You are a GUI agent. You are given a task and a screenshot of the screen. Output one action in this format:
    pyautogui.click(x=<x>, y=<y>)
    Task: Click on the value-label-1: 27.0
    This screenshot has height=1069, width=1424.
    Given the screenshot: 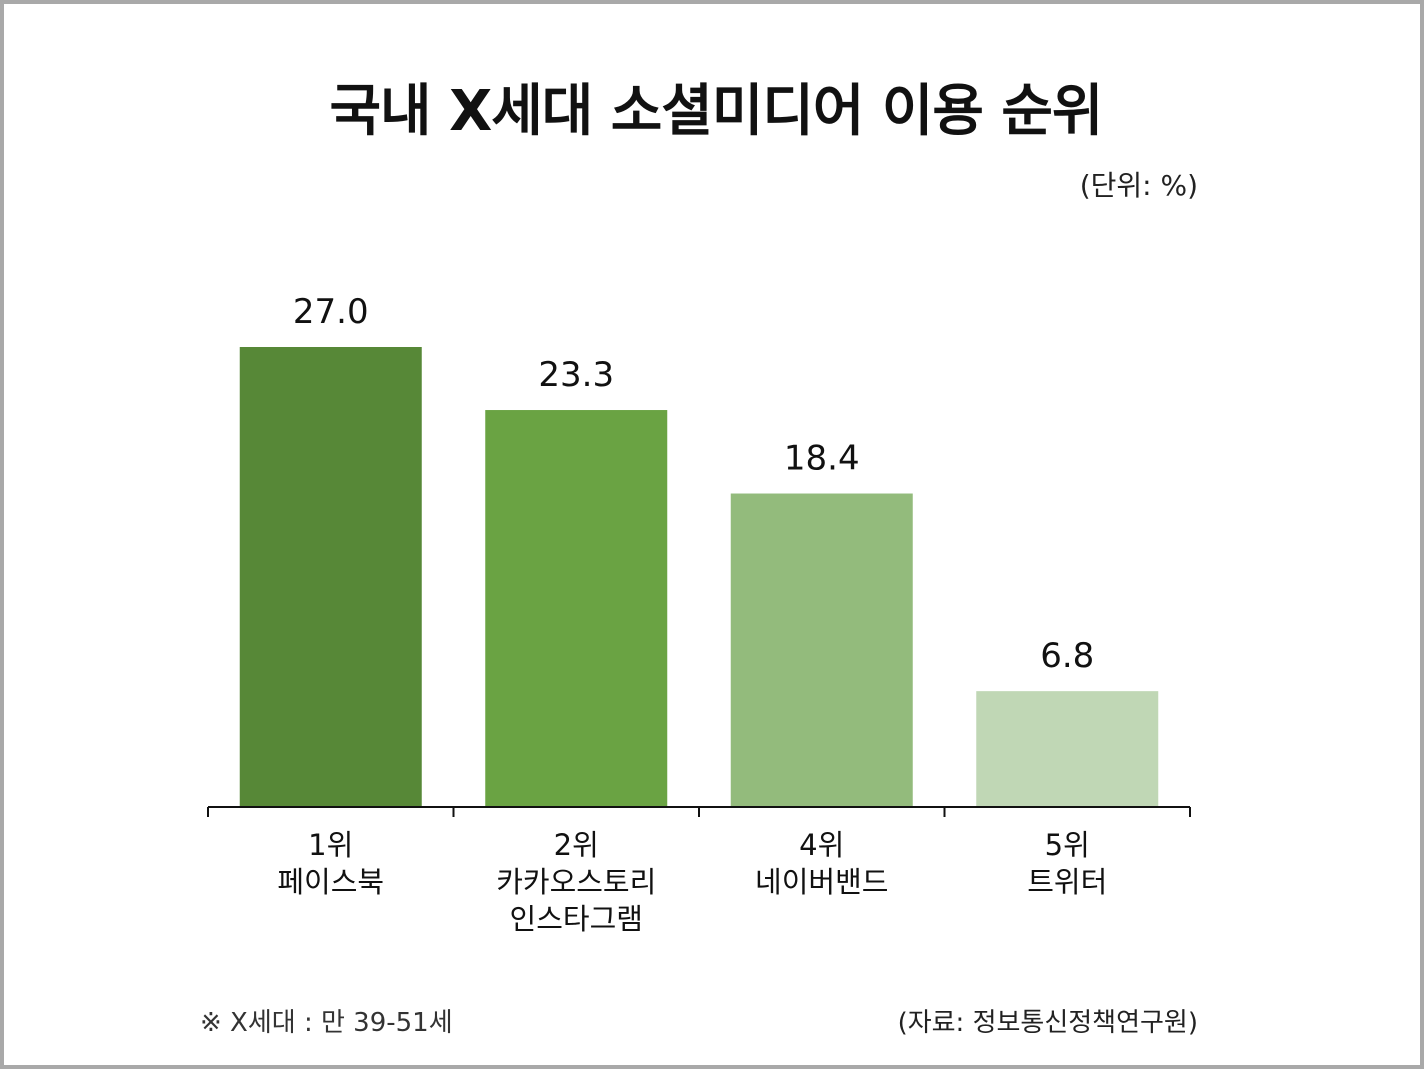 What is the action you would take?
    pyautogui.click(x=331, y=312)
    